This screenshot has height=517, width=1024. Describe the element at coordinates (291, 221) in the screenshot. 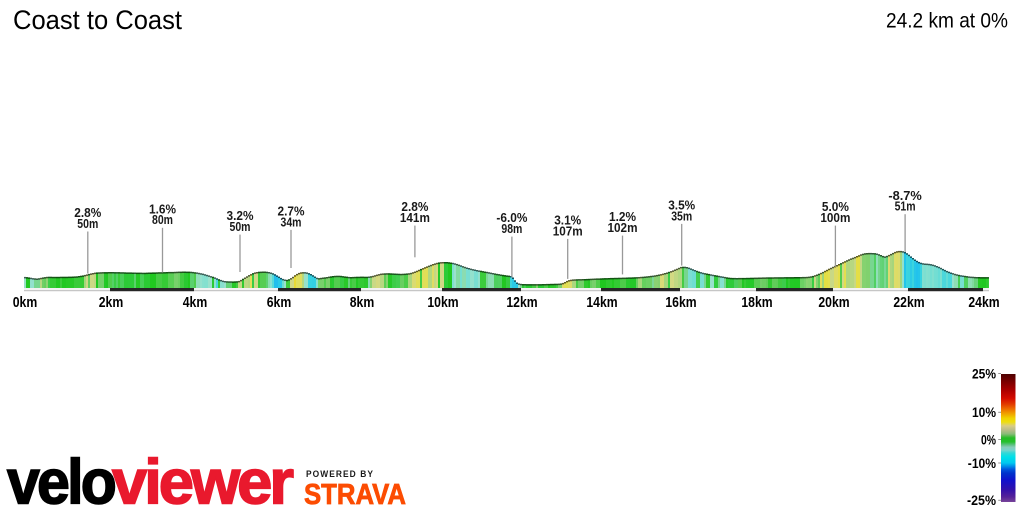

I see `svg-text: 34m` at that location.